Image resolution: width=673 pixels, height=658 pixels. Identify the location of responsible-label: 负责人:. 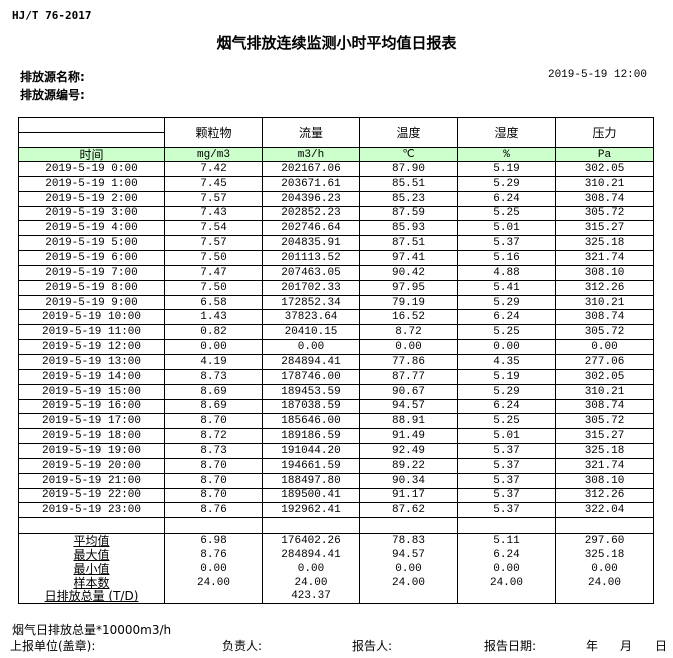
(242, 646).